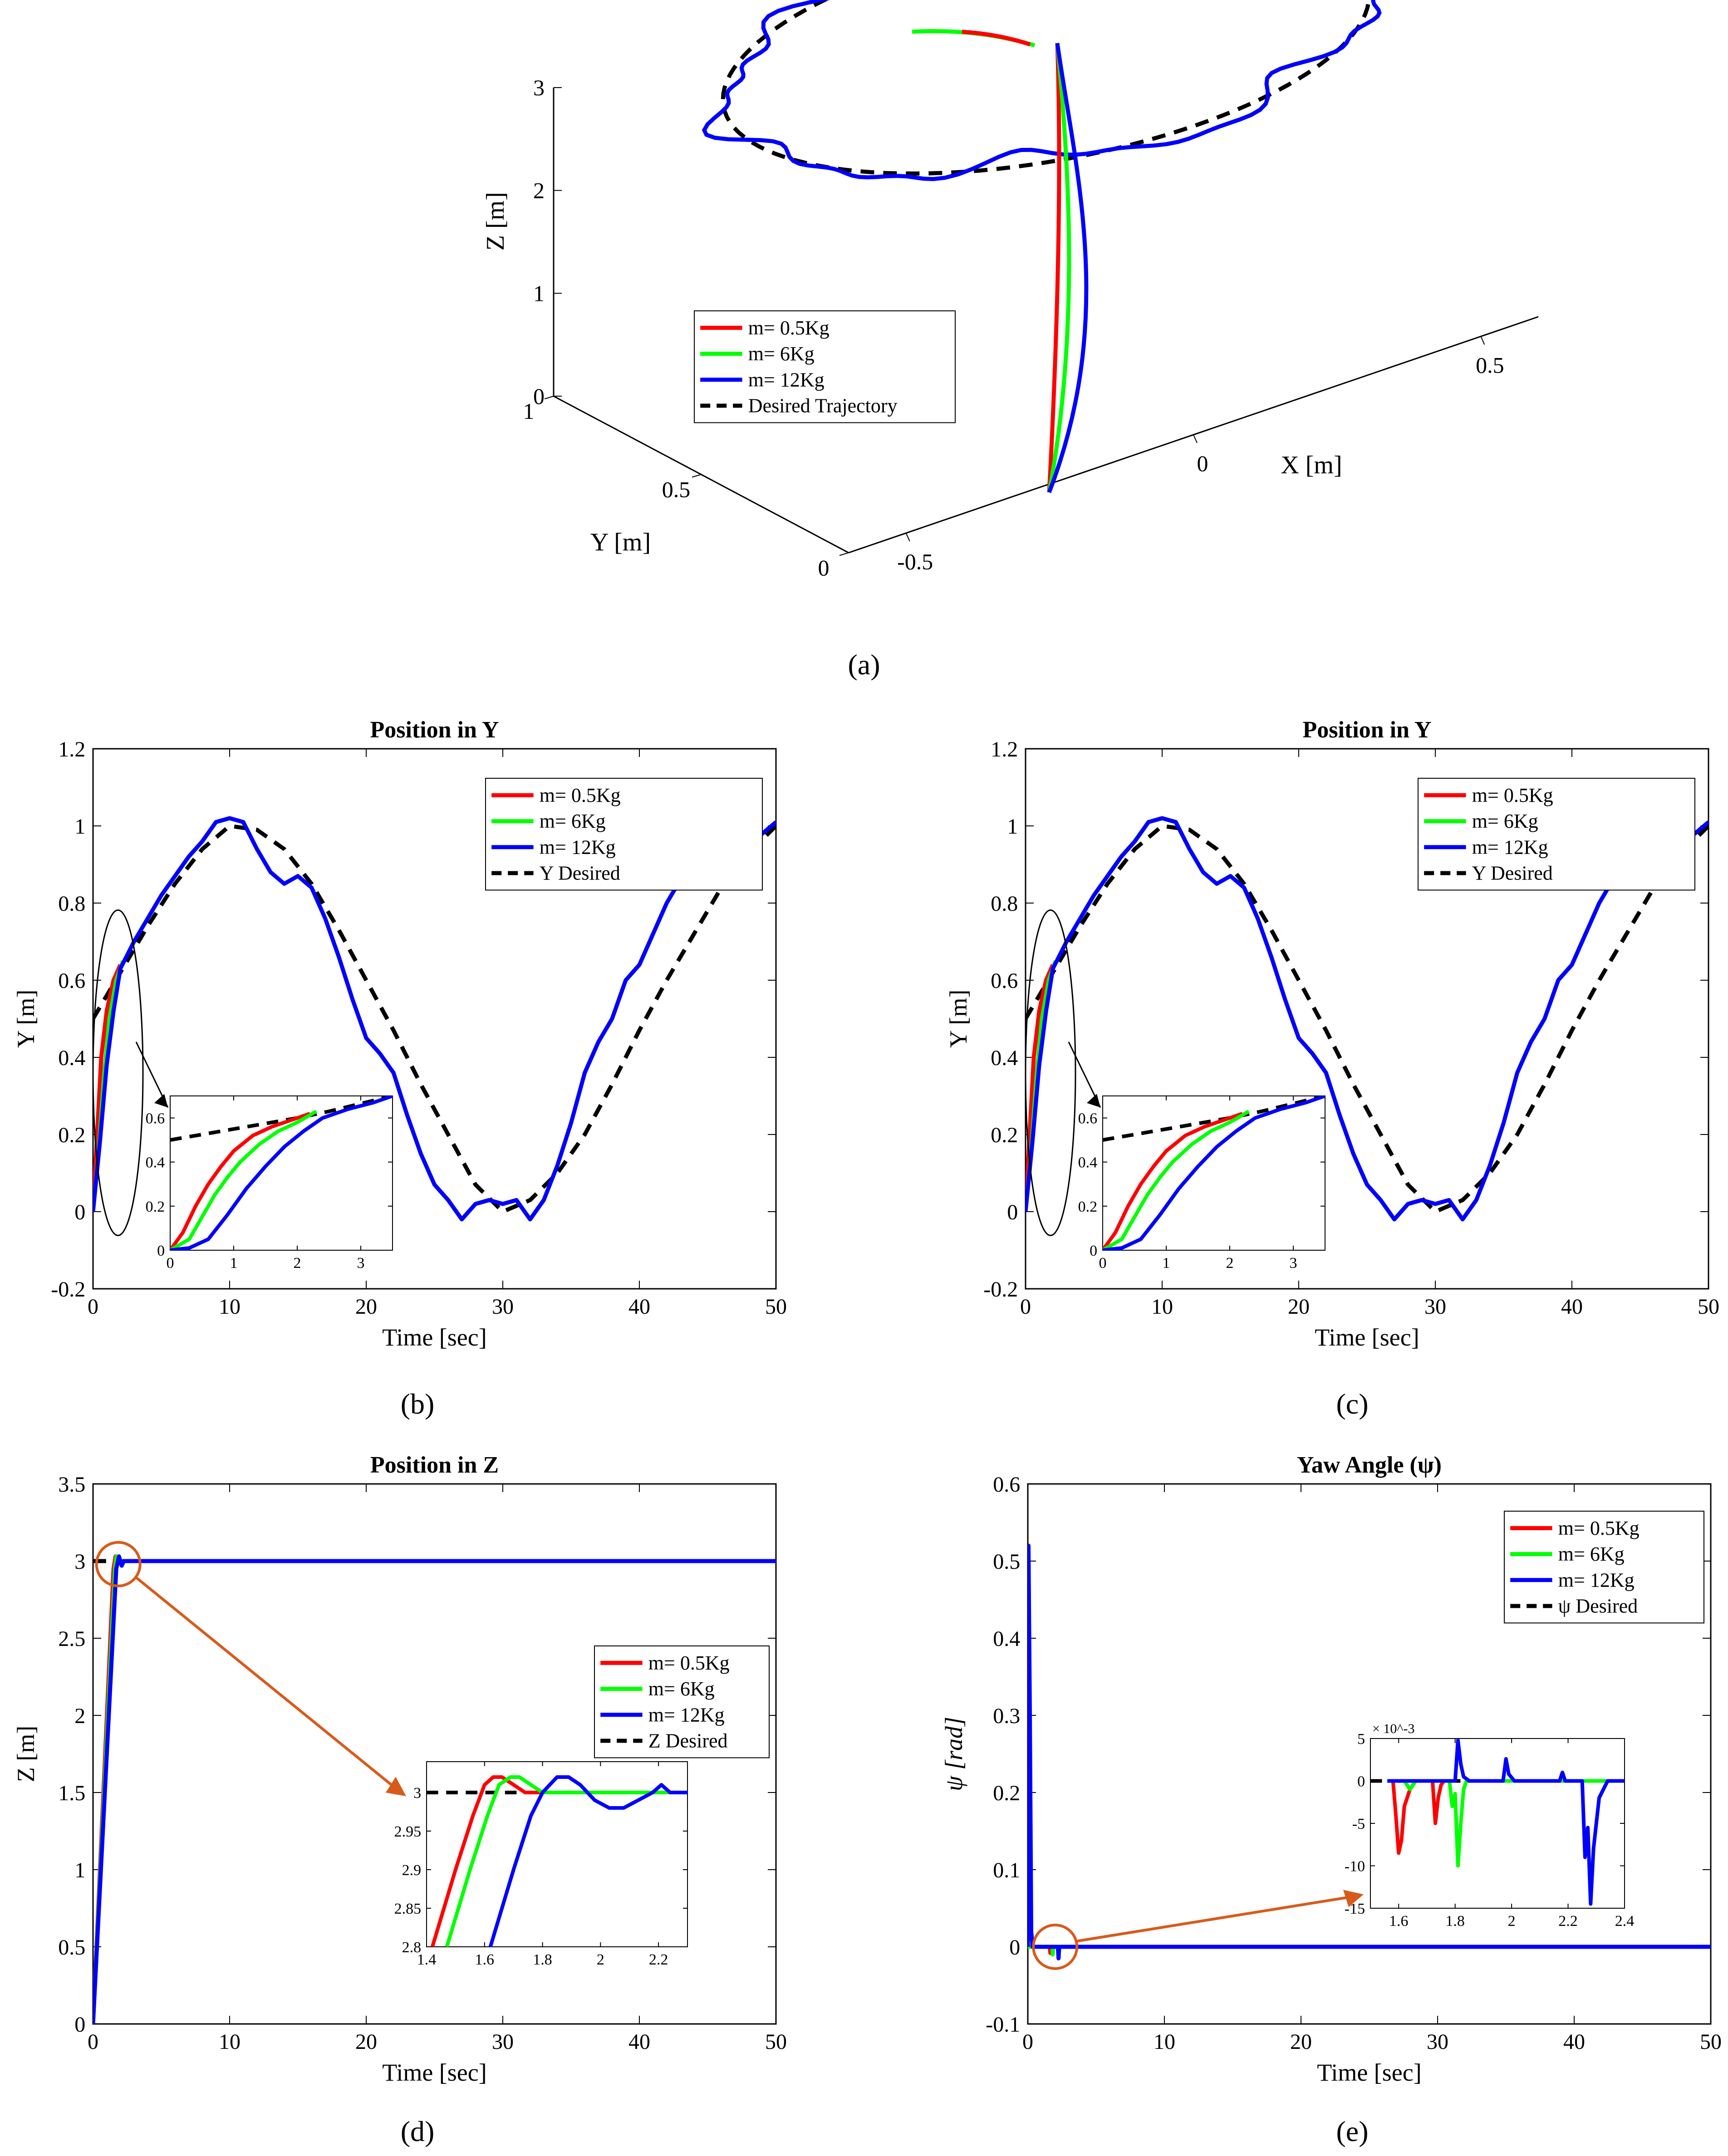 This screenshot has height=2156, width=1728. What do you see at coordinates (161, 1251) in the screenshot?
I see `chart-b-inset-y-tick-label: 0` at bounding box center [161, 1251].